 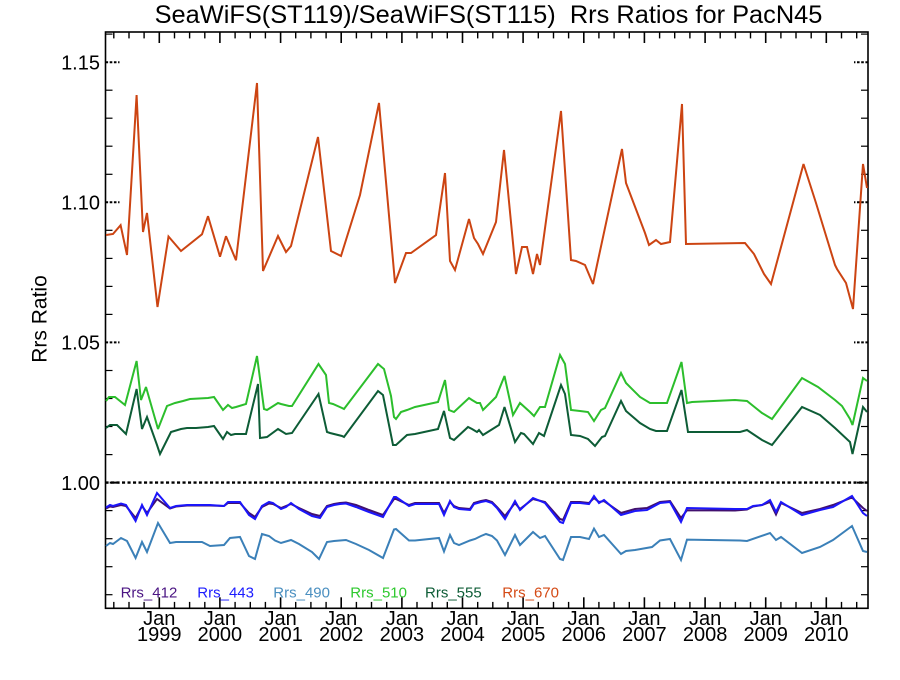 What do you see at coordinates (453, 592) in the screenshot?
I see `svg-text: Rrs_555` at bounding box center [453, 592].